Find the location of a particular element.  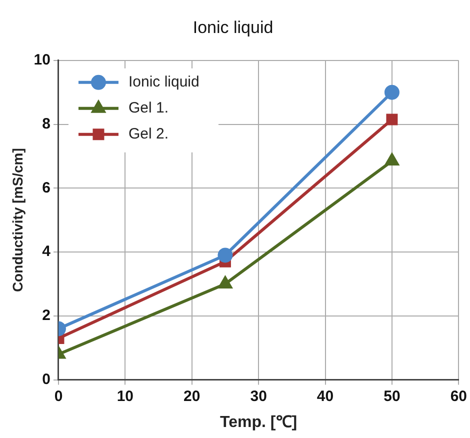

x-tick-label: 50 is located at coordinates (392, 396).